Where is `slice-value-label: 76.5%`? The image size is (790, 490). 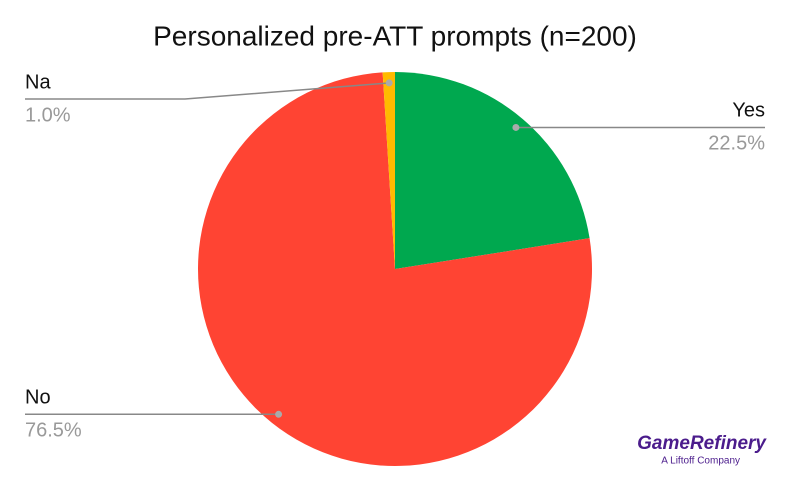 slice-value-label: 76.5% is located at coordinates (53, 431).